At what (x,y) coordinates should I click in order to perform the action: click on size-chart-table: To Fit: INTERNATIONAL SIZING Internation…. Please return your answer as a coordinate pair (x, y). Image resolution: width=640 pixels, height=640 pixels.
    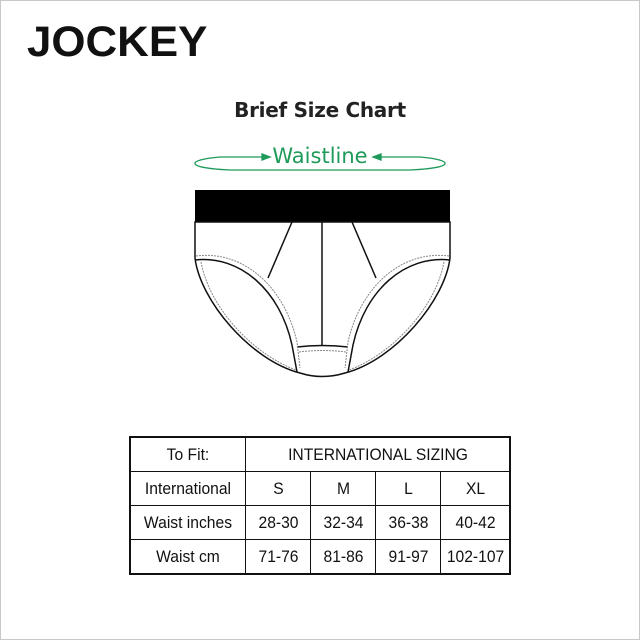
    Looking at the image, I should click on (320, 505).